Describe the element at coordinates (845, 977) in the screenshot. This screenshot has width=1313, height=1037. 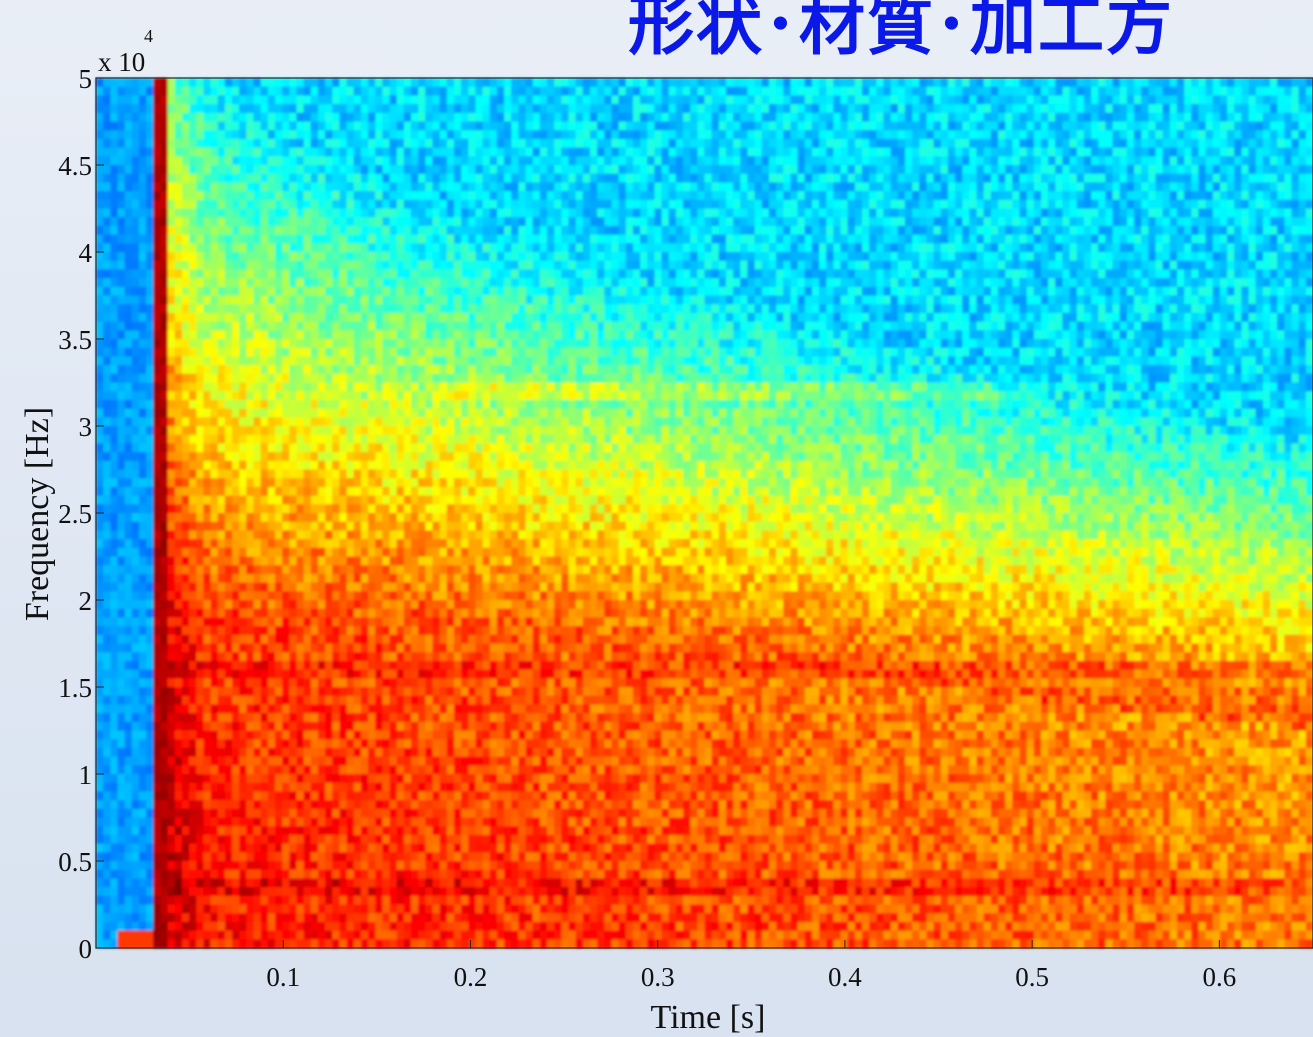
I see `x-tick-label: 0.4` at that location.